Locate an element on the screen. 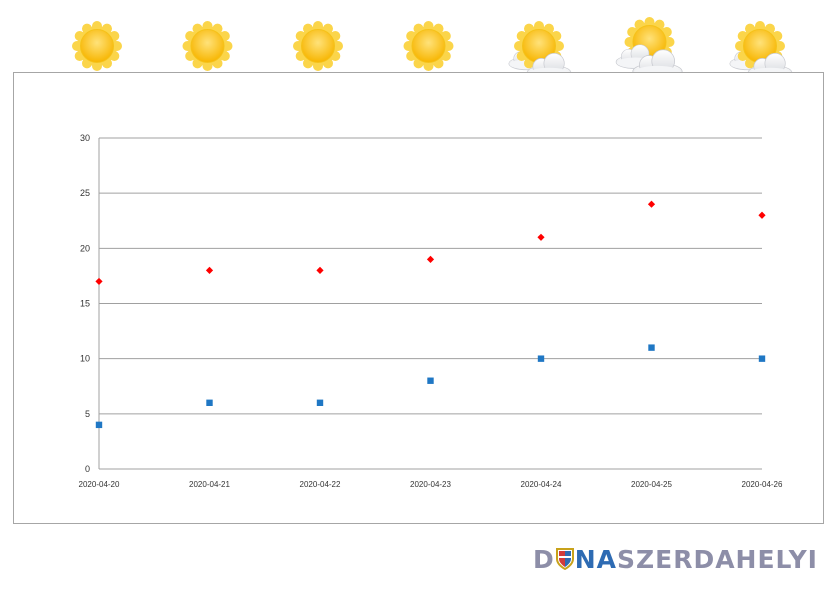  x-tick-label: 2020-04-22 is located at coordinates (320, 484).